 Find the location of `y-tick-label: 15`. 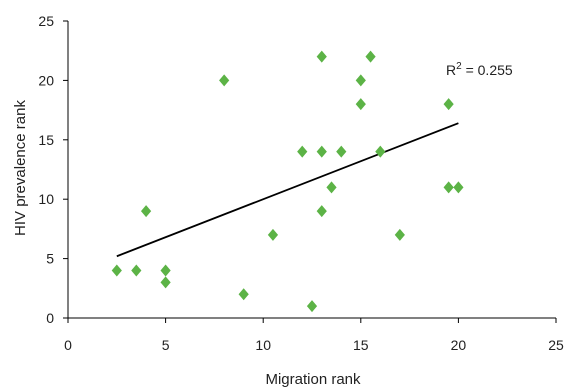

y-tick-label: 15 is located at coordinates (46, 140).